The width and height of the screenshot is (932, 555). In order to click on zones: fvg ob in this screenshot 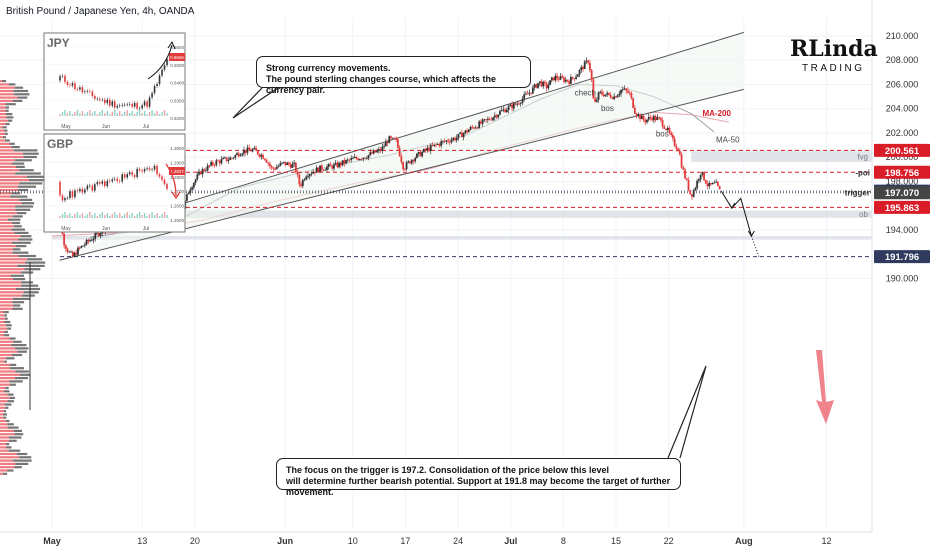, I will do `click(462, 195)`.